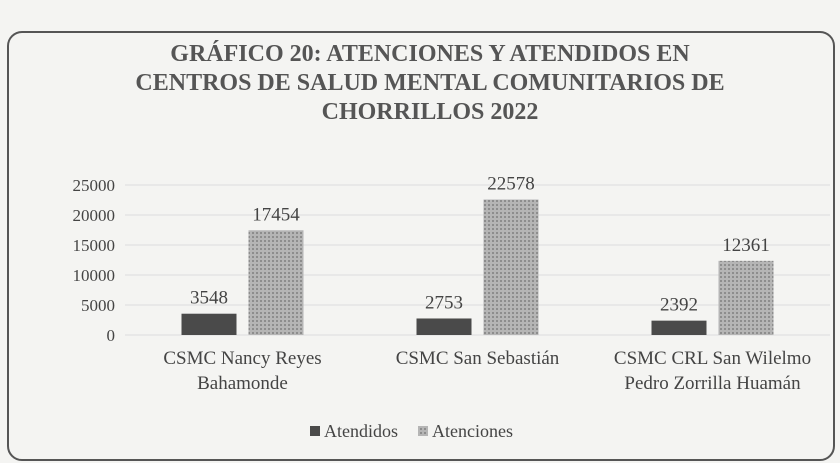 This screenshot has height=463, width=840. I want to click on x-tick-label: CSMC Nancy Reyes Bahamonde, so click(242, 371).